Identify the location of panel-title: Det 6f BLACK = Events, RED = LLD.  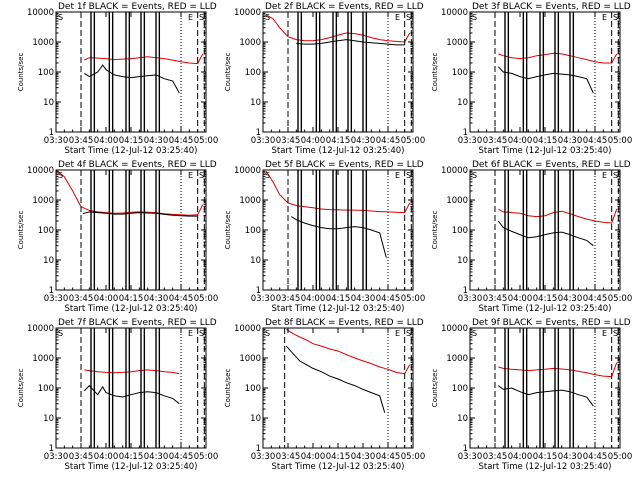
(551, 165).